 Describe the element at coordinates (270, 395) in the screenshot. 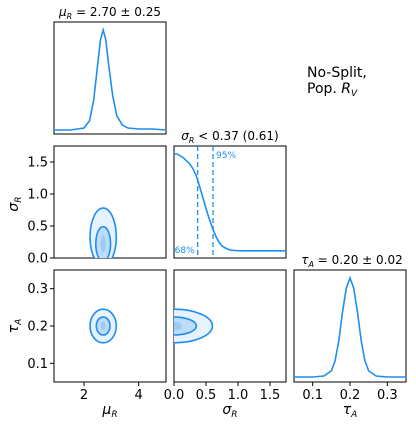

I see `x-sigma-ticklabel-3: 1.5` at that location.